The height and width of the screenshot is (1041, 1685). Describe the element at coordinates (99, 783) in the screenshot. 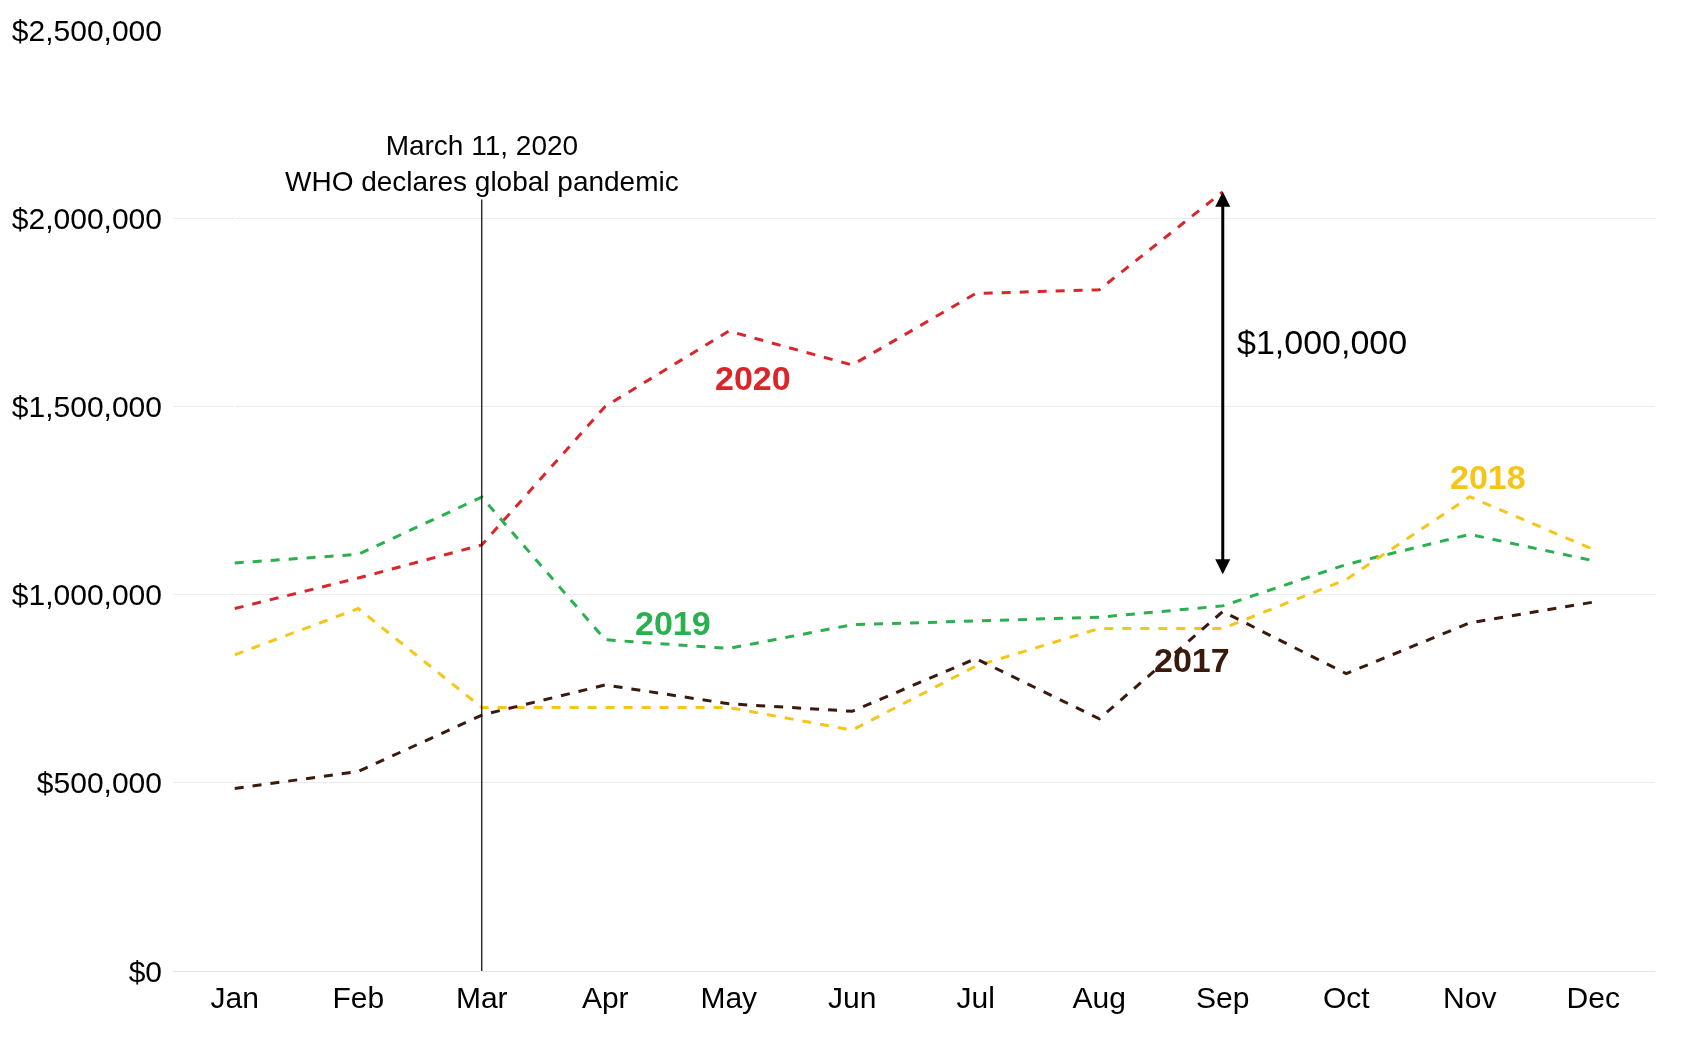

I see `y-tick-label: $500,000` at that location.